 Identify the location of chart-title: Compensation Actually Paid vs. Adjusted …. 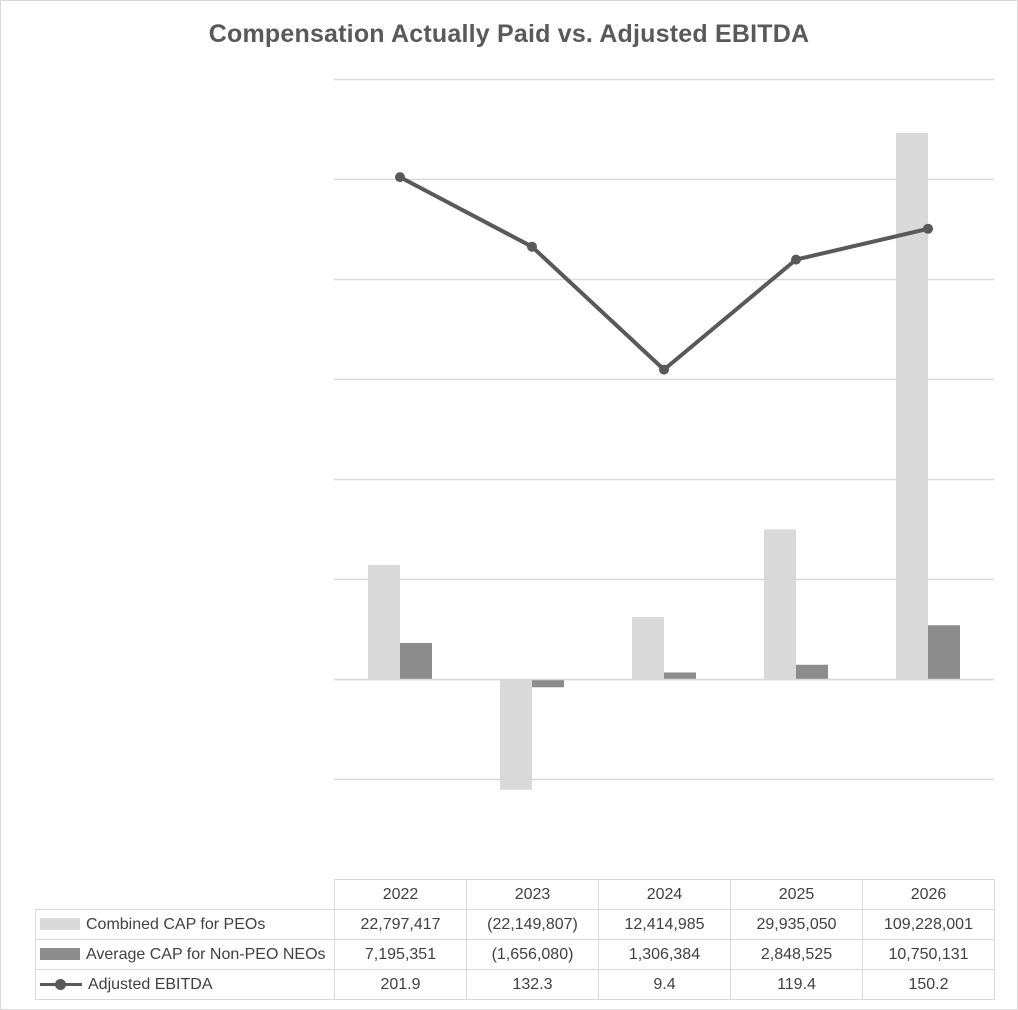
(509, 34).